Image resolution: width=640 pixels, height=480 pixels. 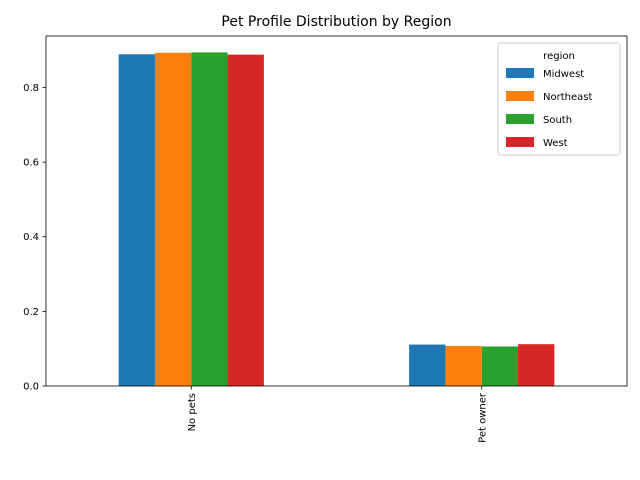 I want to click on legend-swatch-northeast, so click(x=520, y=96).